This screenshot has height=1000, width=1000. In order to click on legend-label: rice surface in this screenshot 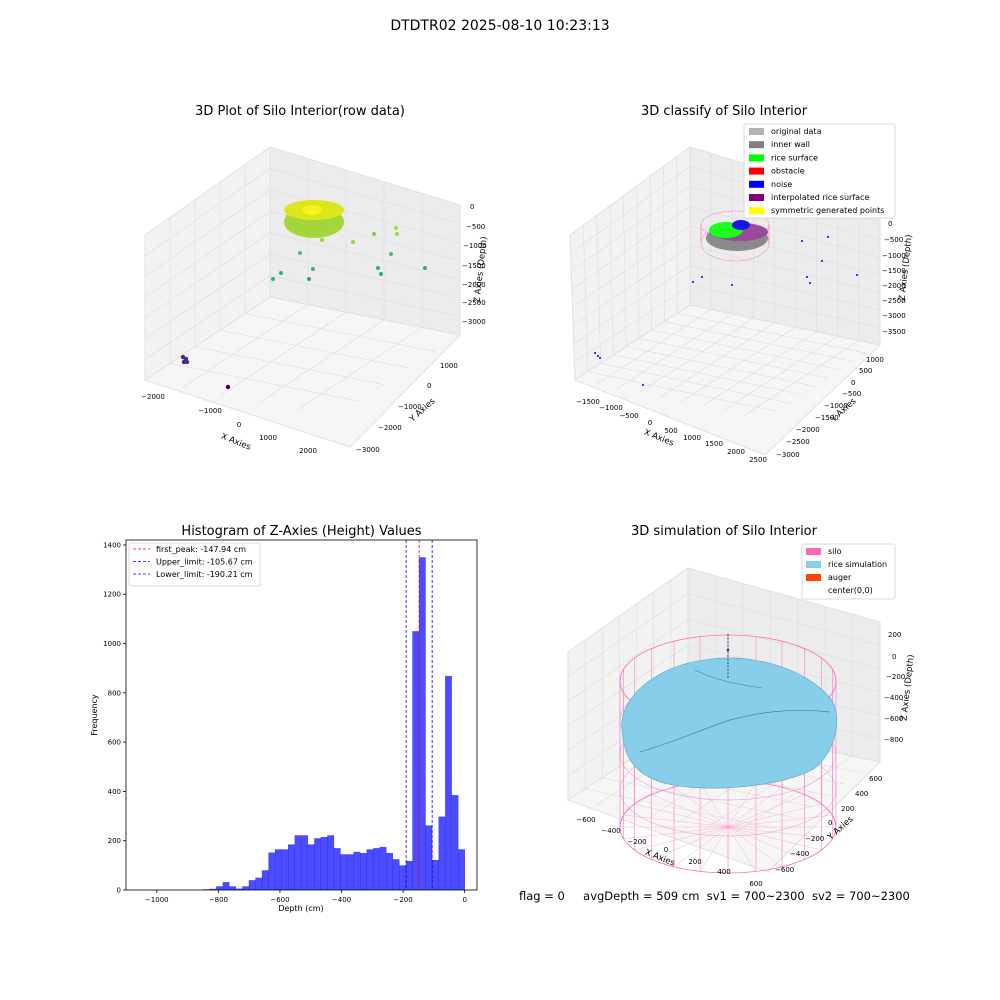, I will do `click(794, 157)`.